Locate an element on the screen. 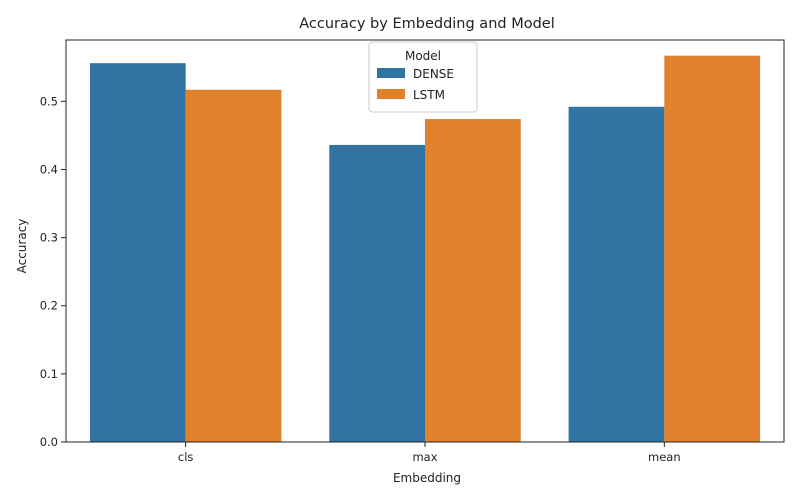 The width and height of the screenshot is (800, 504). bar-dense-cls is located at coordinates (137, 253).